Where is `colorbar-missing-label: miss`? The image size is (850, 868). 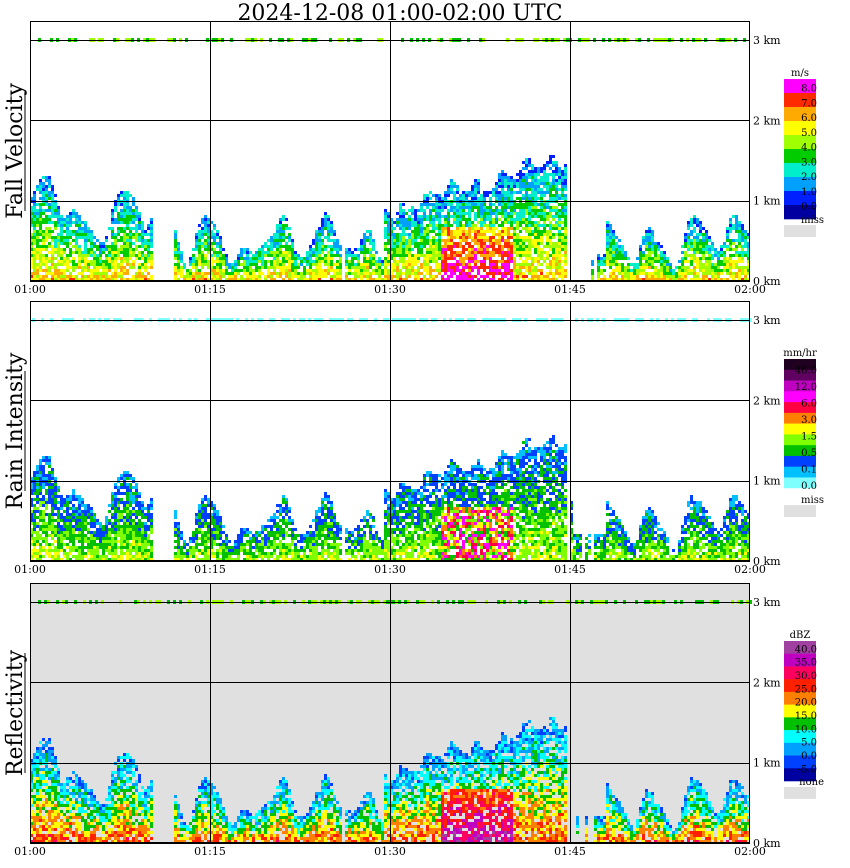
colorbar-missing-label: miss is located at coordinates (812, 500).